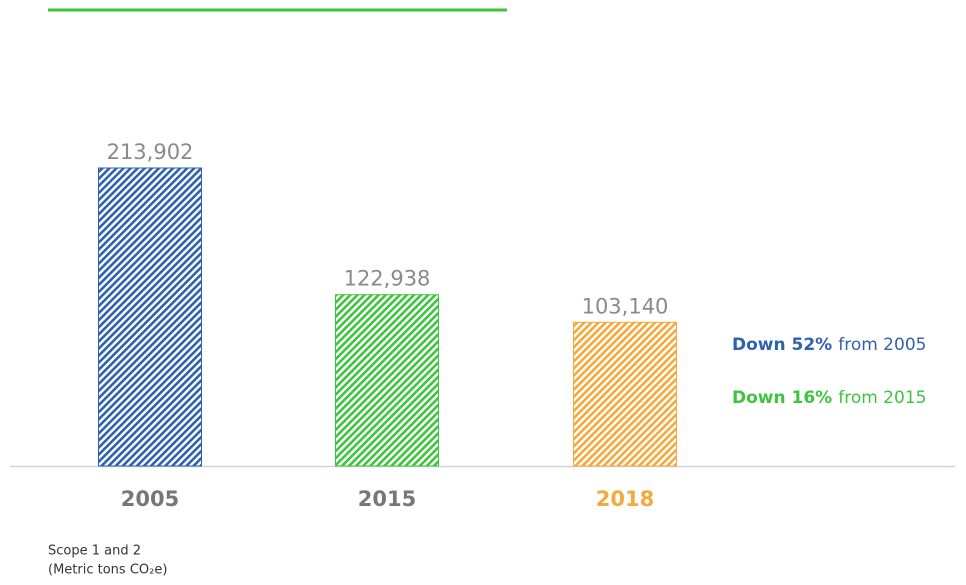  Describe the element at coordinates (625, 306) in the screenshot. I see `value-label: 103,140` at that location.